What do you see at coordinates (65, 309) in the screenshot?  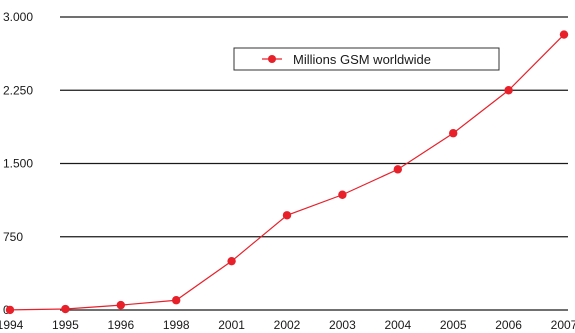 I see `data-point-1995` at bounding box center [65, 309].